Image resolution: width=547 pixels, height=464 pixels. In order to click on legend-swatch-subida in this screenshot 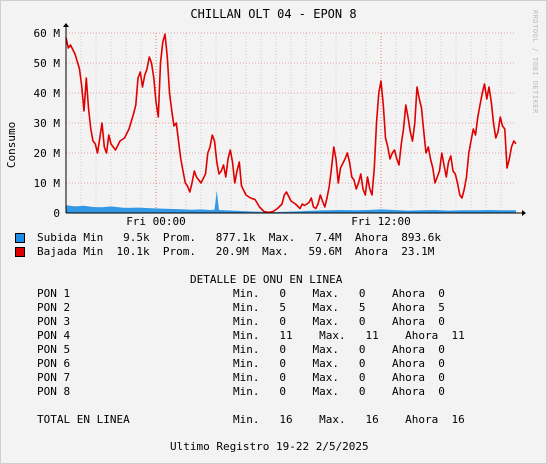, I will do `click(20, 238)`.